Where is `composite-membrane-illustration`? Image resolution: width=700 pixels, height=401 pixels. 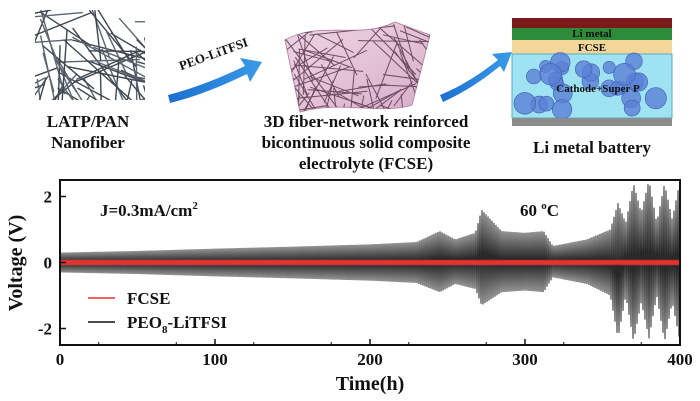
composite-membrane-illustration is located at coordinates (357, 67).